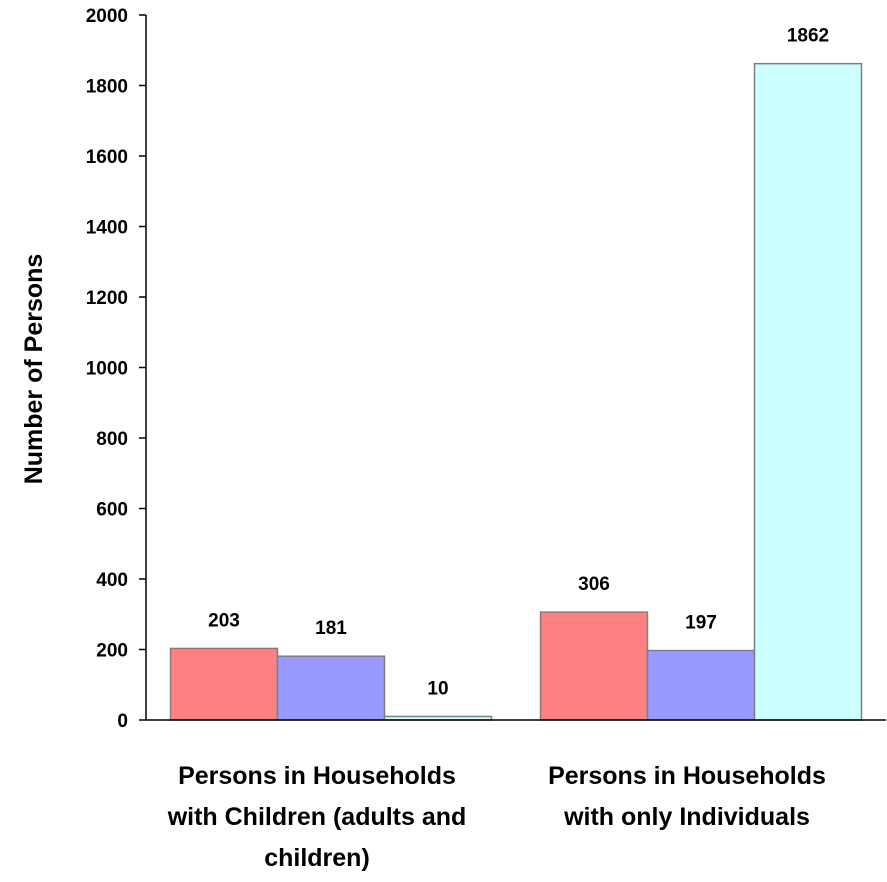 Image resolution: width=887 pixels, height=882 pixels. I want to click on y-tick-label: 1200, so click(107, 298).